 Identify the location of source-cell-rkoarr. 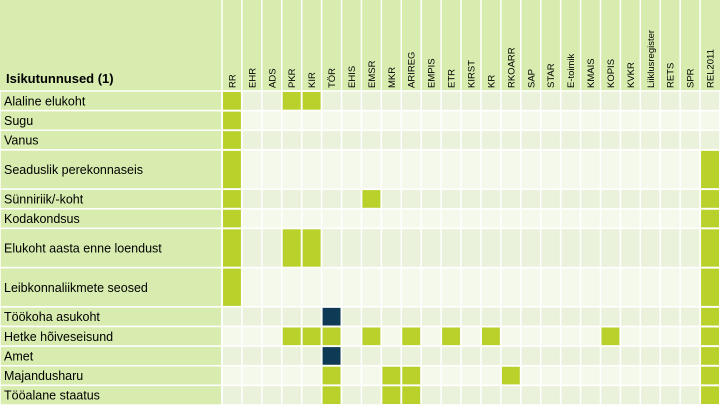
(510, 375).